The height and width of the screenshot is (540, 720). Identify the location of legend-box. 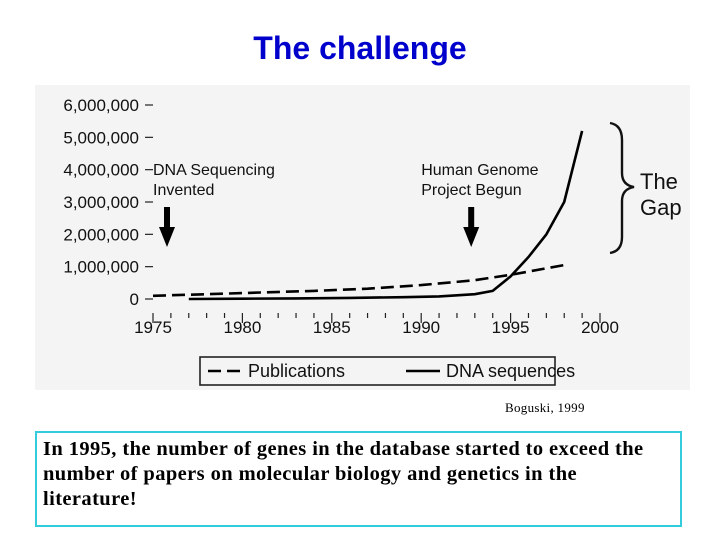
(377, 371).